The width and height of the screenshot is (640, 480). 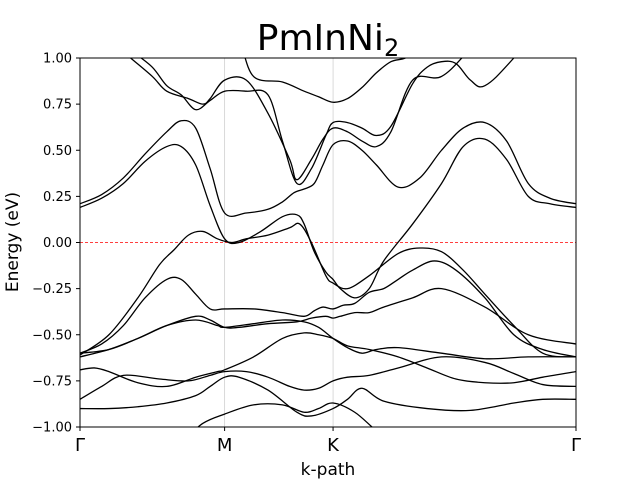 I want to click on y-tick-label: 1.00, so click(x=57, y=59).